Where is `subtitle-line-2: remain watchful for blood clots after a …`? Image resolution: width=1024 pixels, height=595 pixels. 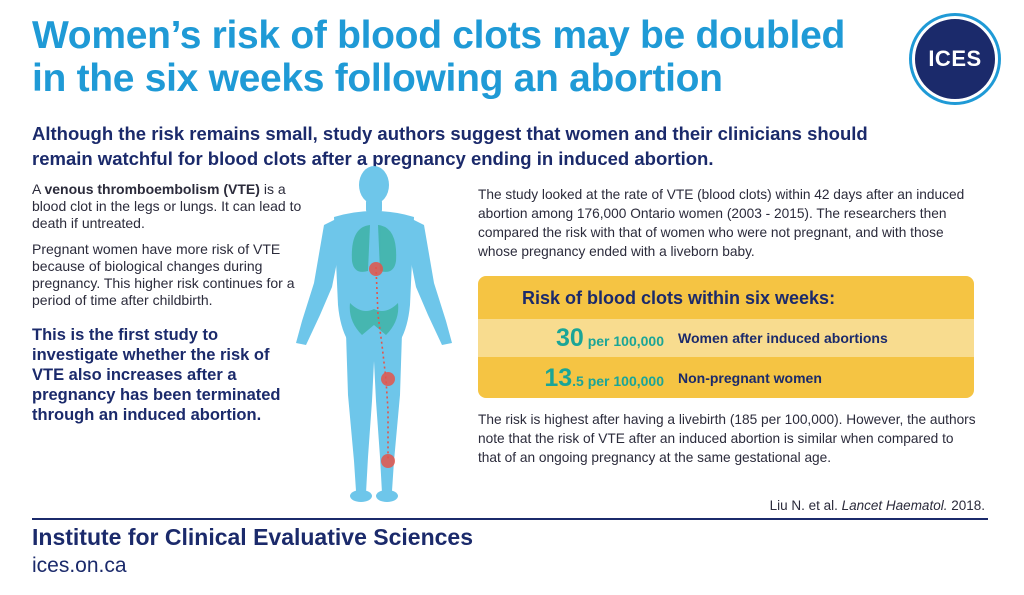
subtitle-line-2: remain watchful for blood clots after a … is located at coordinates (373, 158).